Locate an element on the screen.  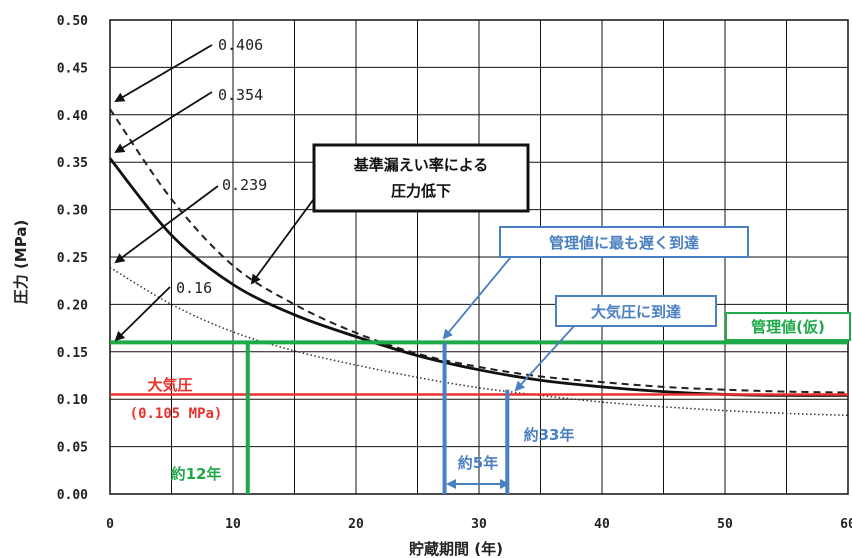
y-tick-label: 0.35 is located at coordinates (72, 163).